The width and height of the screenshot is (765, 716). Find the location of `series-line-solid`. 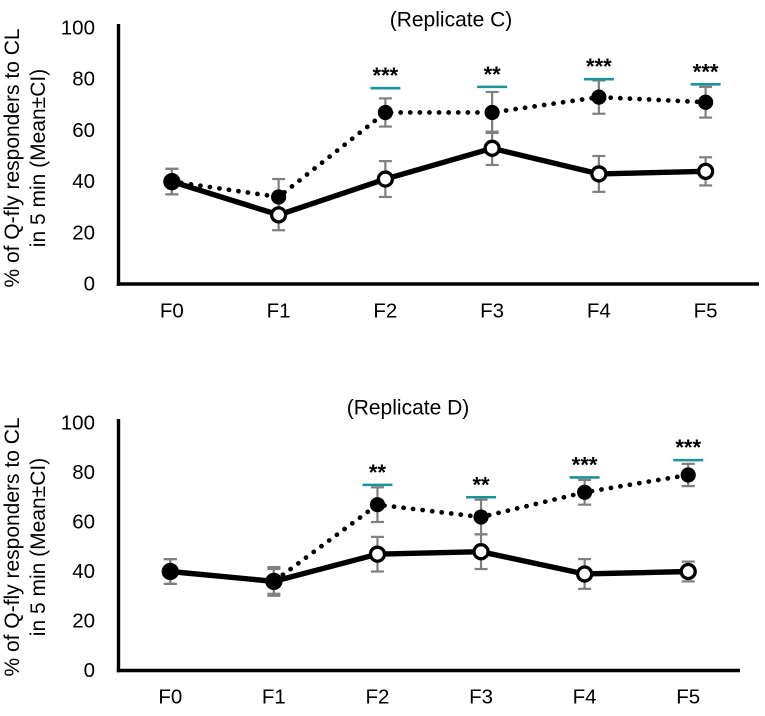

series-line-solid is located at coordinates (438, 181).